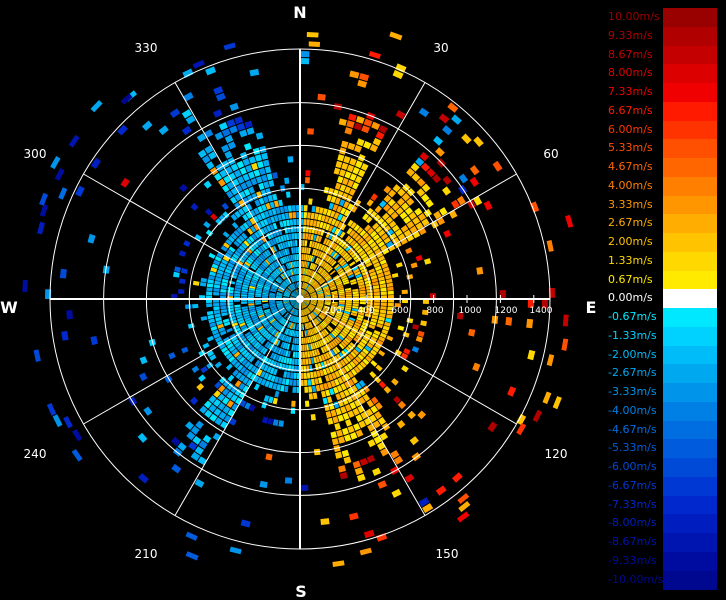  I want to click on legend-item: 4.00m/s, so click(663, 186).